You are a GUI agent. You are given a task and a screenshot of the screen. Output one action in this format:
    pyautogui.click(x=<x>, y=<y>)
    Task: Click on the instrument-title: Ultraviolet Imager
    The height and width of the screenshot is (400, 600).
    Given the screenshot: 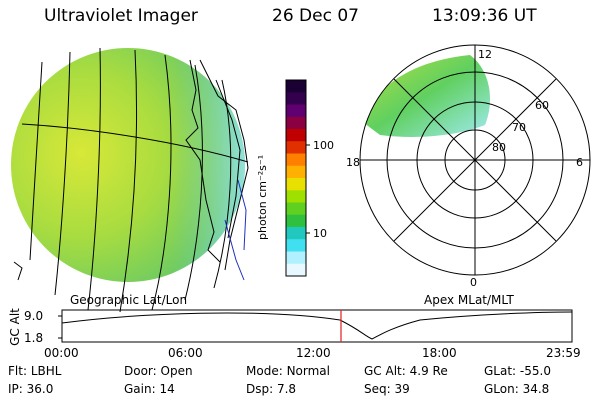 What is the action you would take?
    pyautogui.click(x=121, y=16)
    